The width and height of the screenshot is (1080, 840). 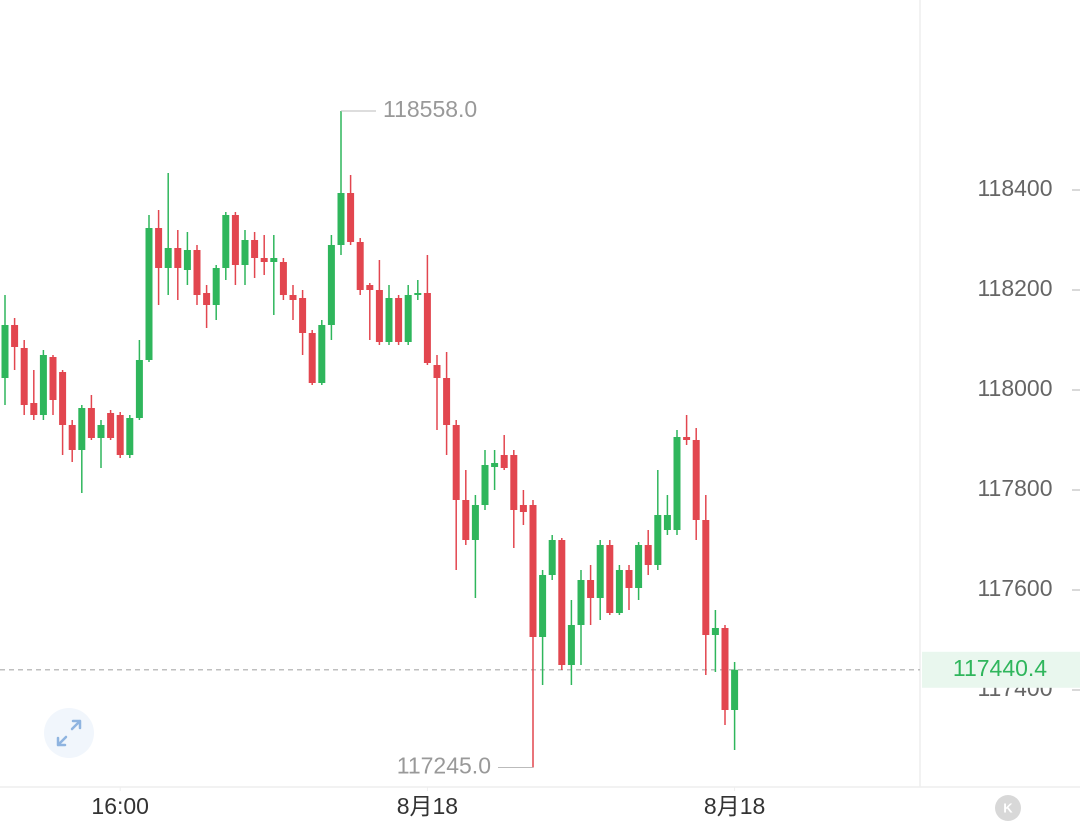 I want to click on y-tick-label: 117800, so click(x=1014, y=488).